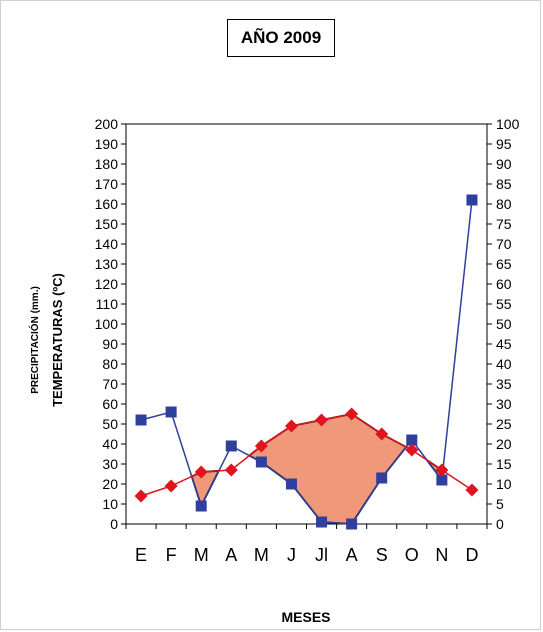 This screenshot has height=632, width=543. What do you see at coordinates (504, 144) in the screenshot?
I see `right-tick-label: 95` at bounding box center [504, 144].